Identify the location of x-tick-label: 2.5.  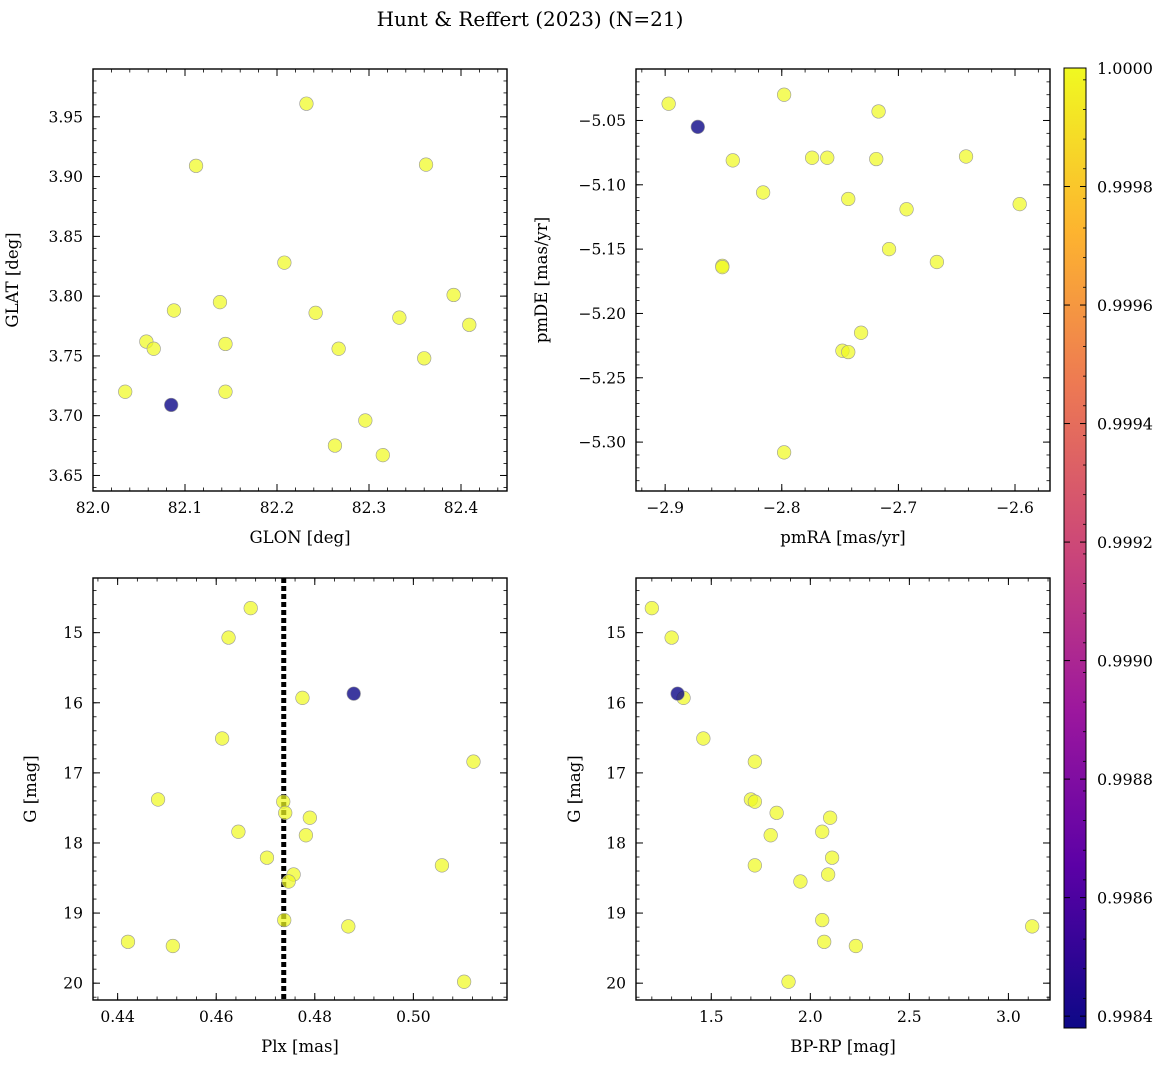
(909, 1017).